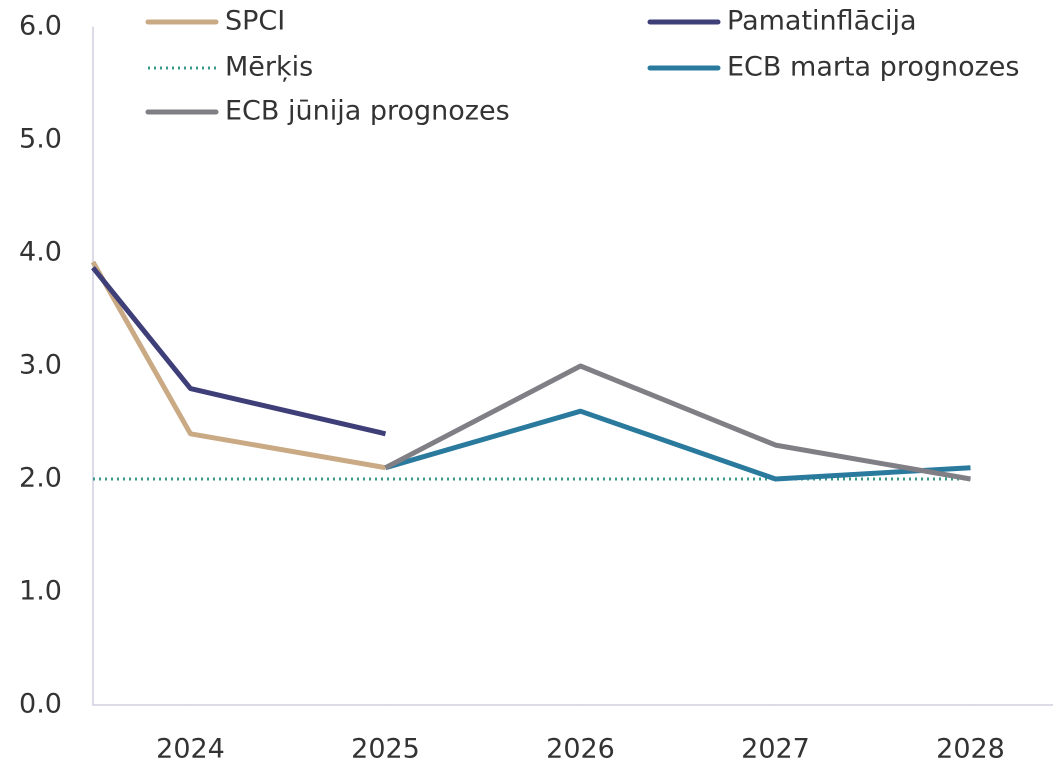 Image resolution: width=1053 pixels, height=765 pixels. What do you see at coordinates (190, 749) in the screenshot?
I see `x-tick-label: 2024` at bounding box center [190, 749].